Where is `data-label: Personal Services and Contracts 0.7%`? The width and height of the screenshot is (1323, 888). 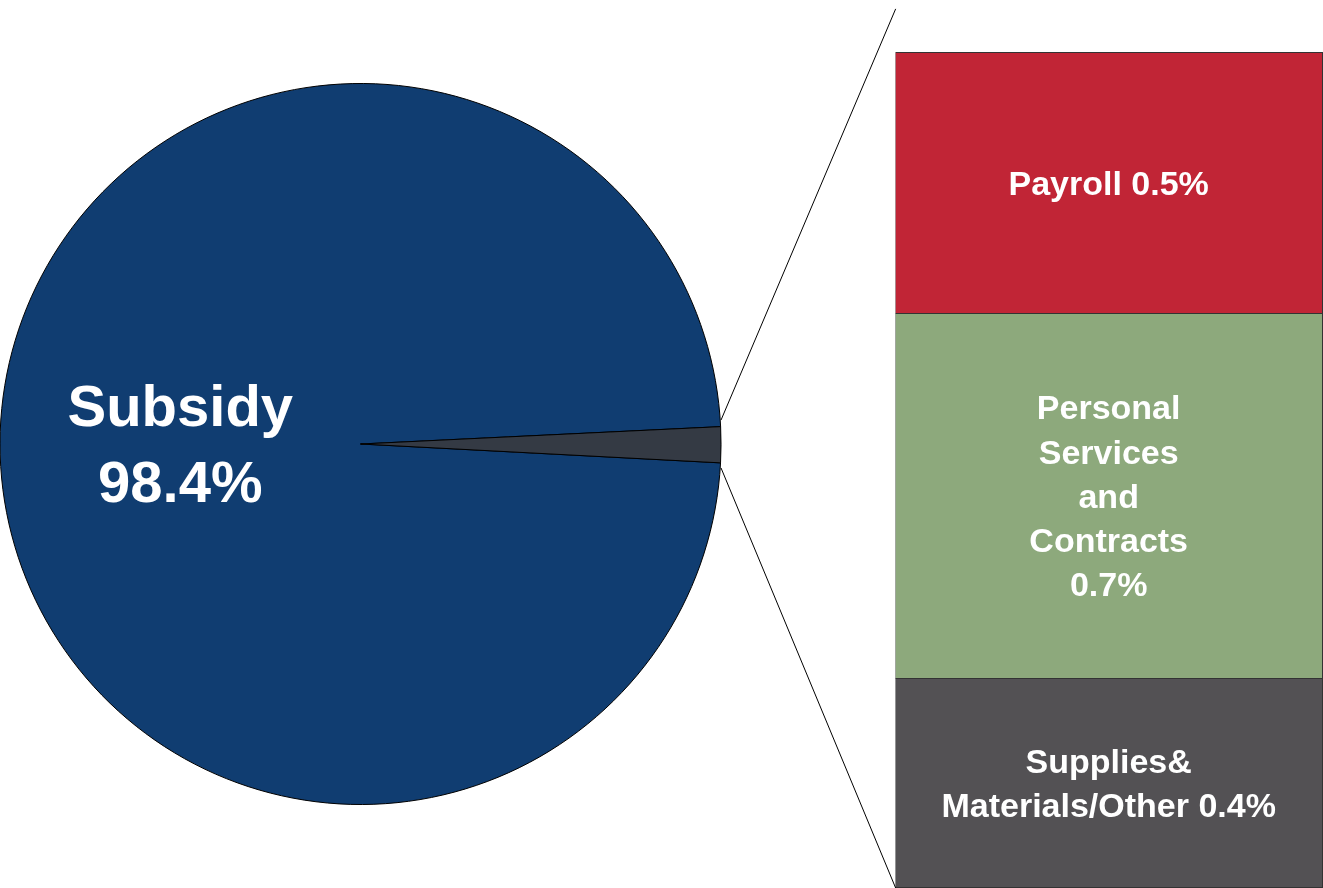 data-label: Personal Services and Contracts 0.7% is located at coordinates (1109, 496).